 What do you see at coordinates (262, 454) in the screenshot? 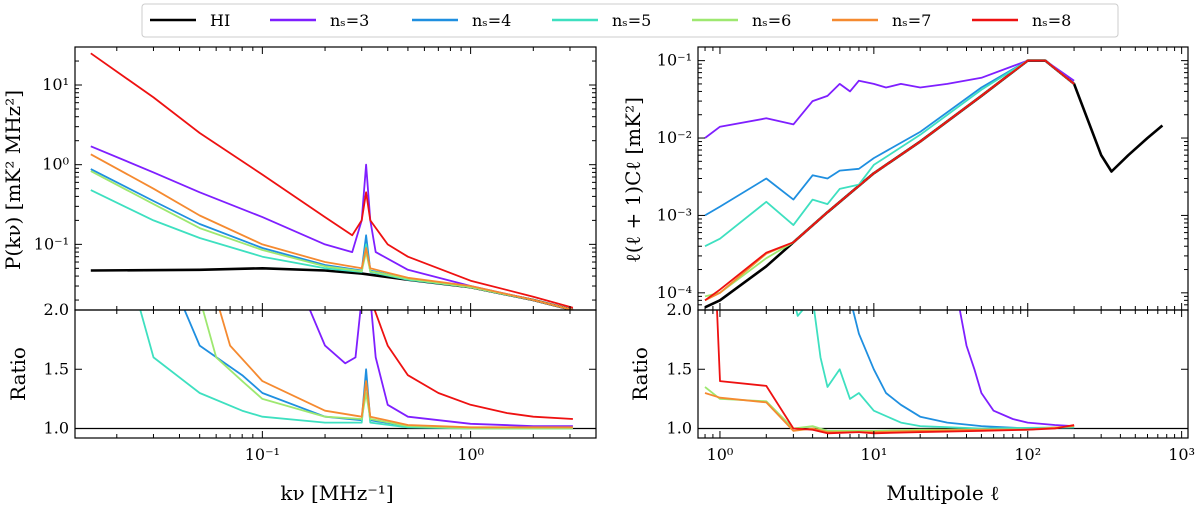
I see `x-tick-label: 10⁻¹` at bounding box center [262, 454].